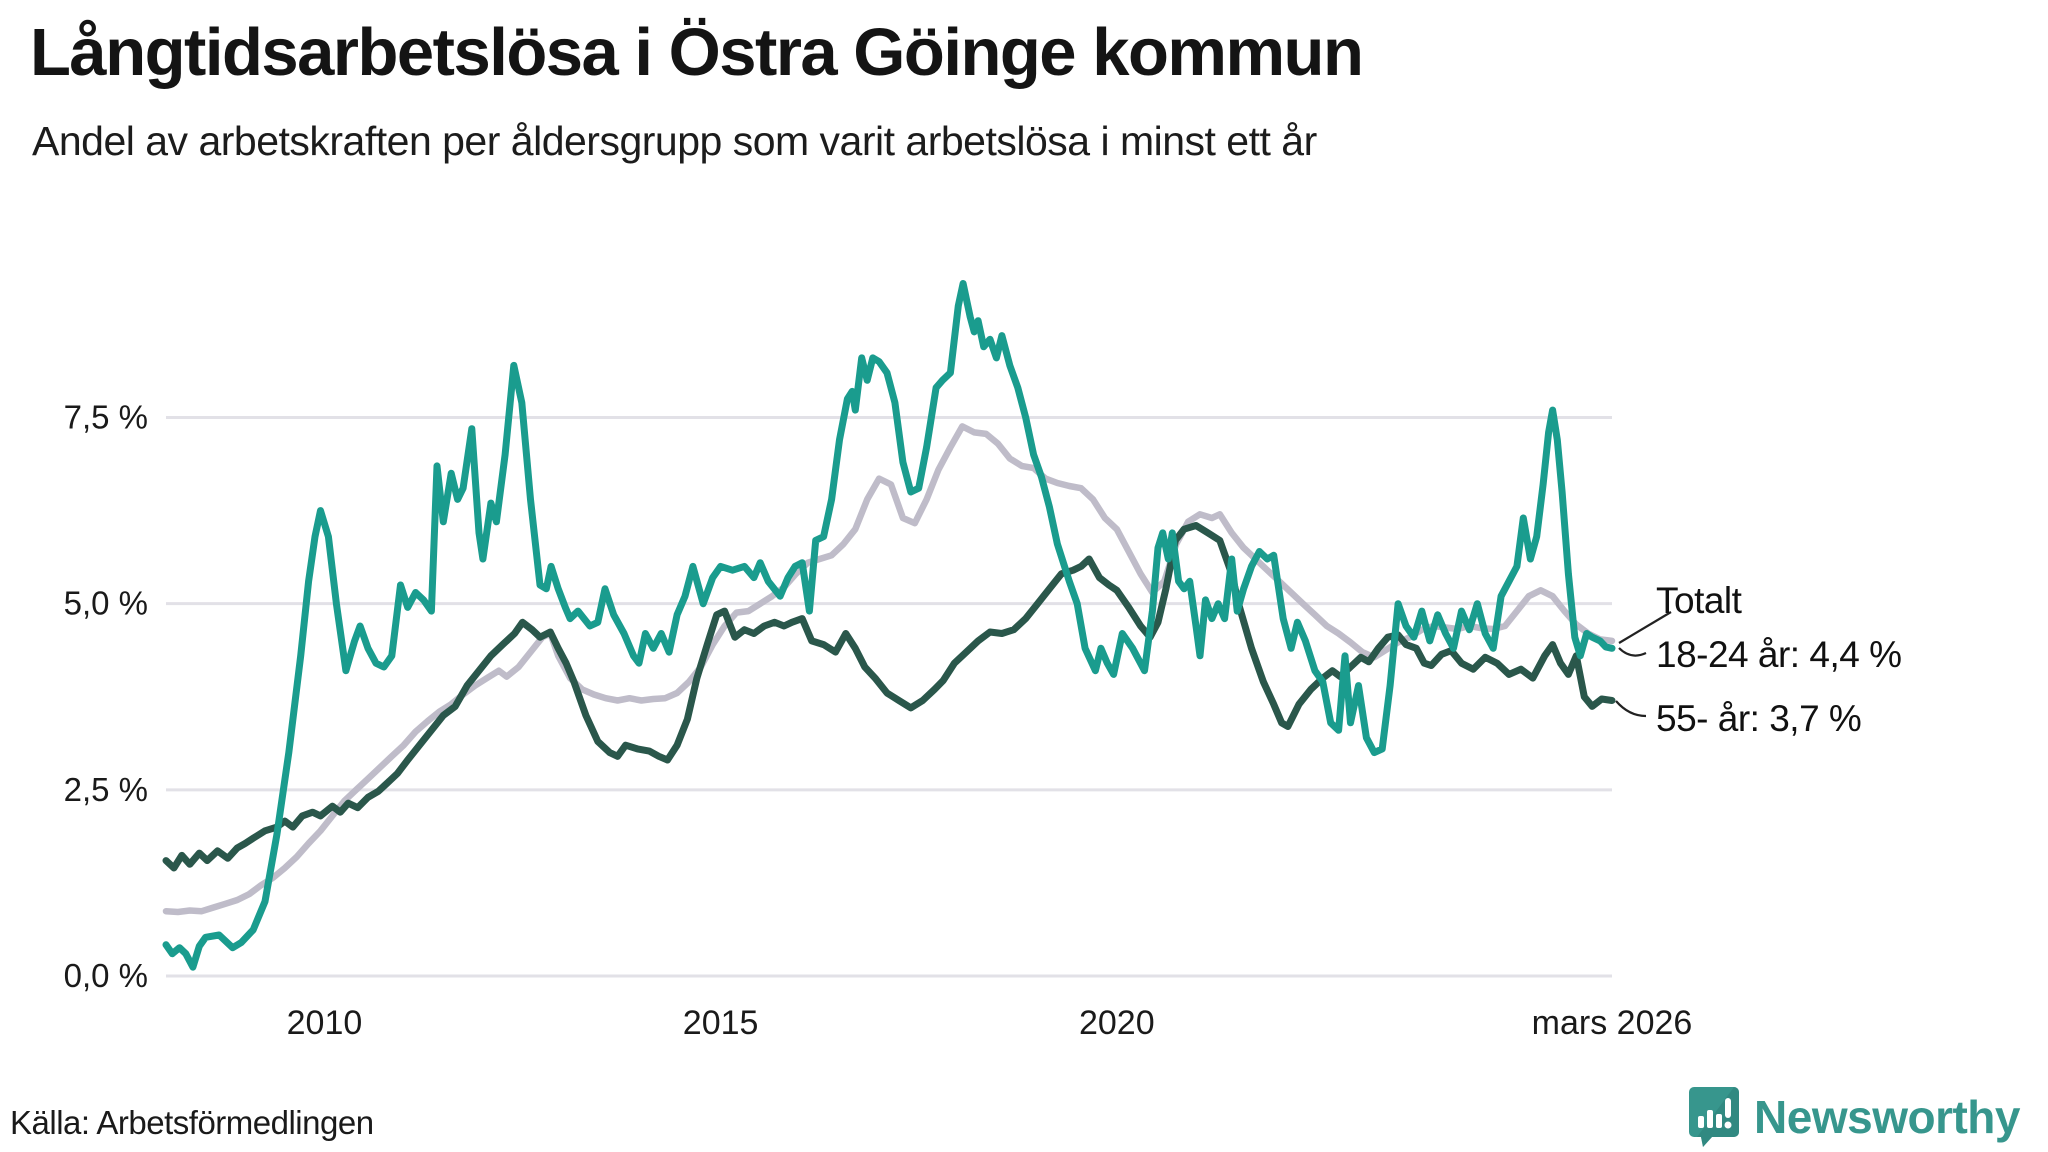  I want to click on y-tick-label: 0,0 %, so click(106, 975).